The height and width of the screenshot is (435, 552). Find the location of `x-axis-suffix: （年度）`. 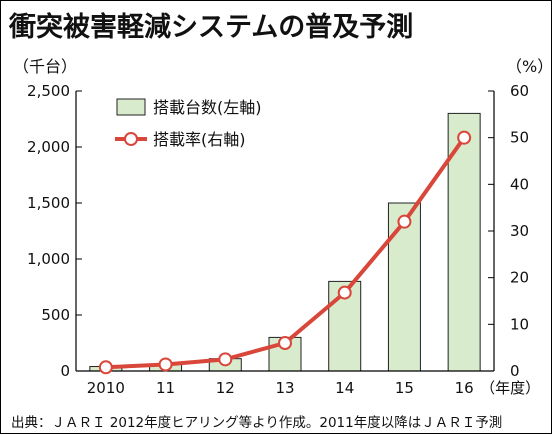

x-axis-suffix: （年度） is located at coordinates (510, 388).